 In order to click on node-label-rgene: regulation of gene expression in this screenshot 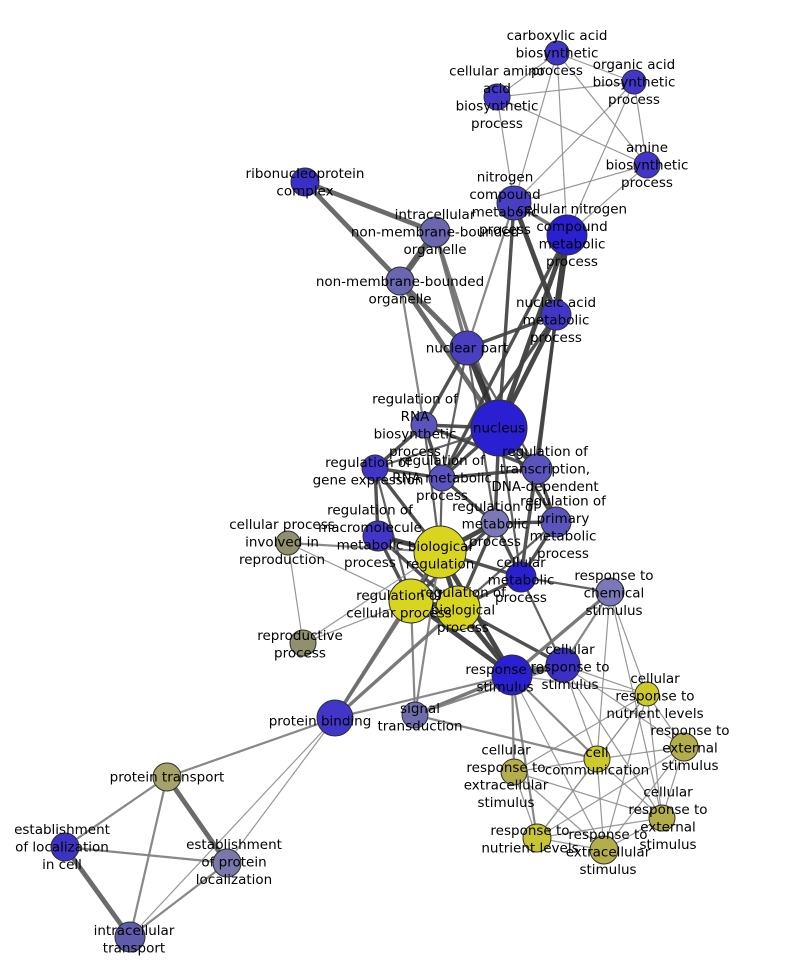, I will do `click(368, 472)`.